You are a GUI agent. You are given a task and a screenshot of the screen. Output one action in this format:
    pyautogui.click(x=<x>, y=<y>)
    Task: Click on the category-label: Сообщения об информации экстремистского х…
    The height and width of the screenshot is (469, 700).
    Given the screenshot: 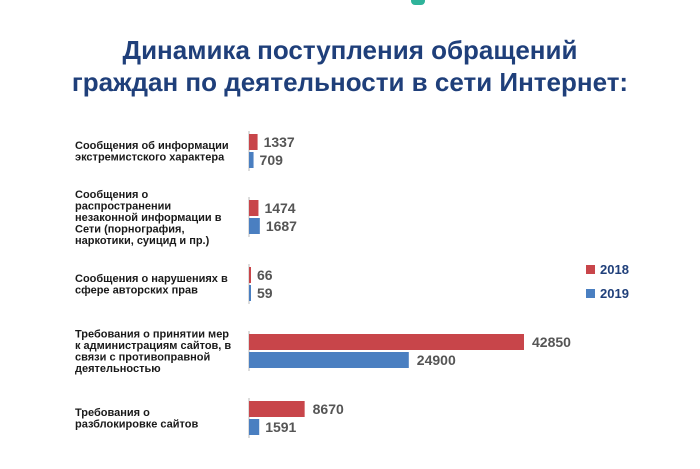 What is the action you would take?
    pyautogui.click(x=152, y=152)
    